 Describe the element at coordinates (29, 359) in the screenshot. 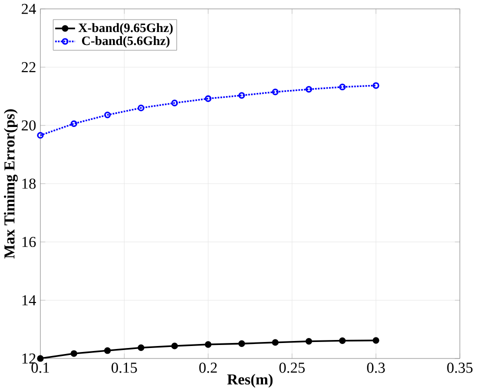

I see `y-tick-label: 12` at that location.